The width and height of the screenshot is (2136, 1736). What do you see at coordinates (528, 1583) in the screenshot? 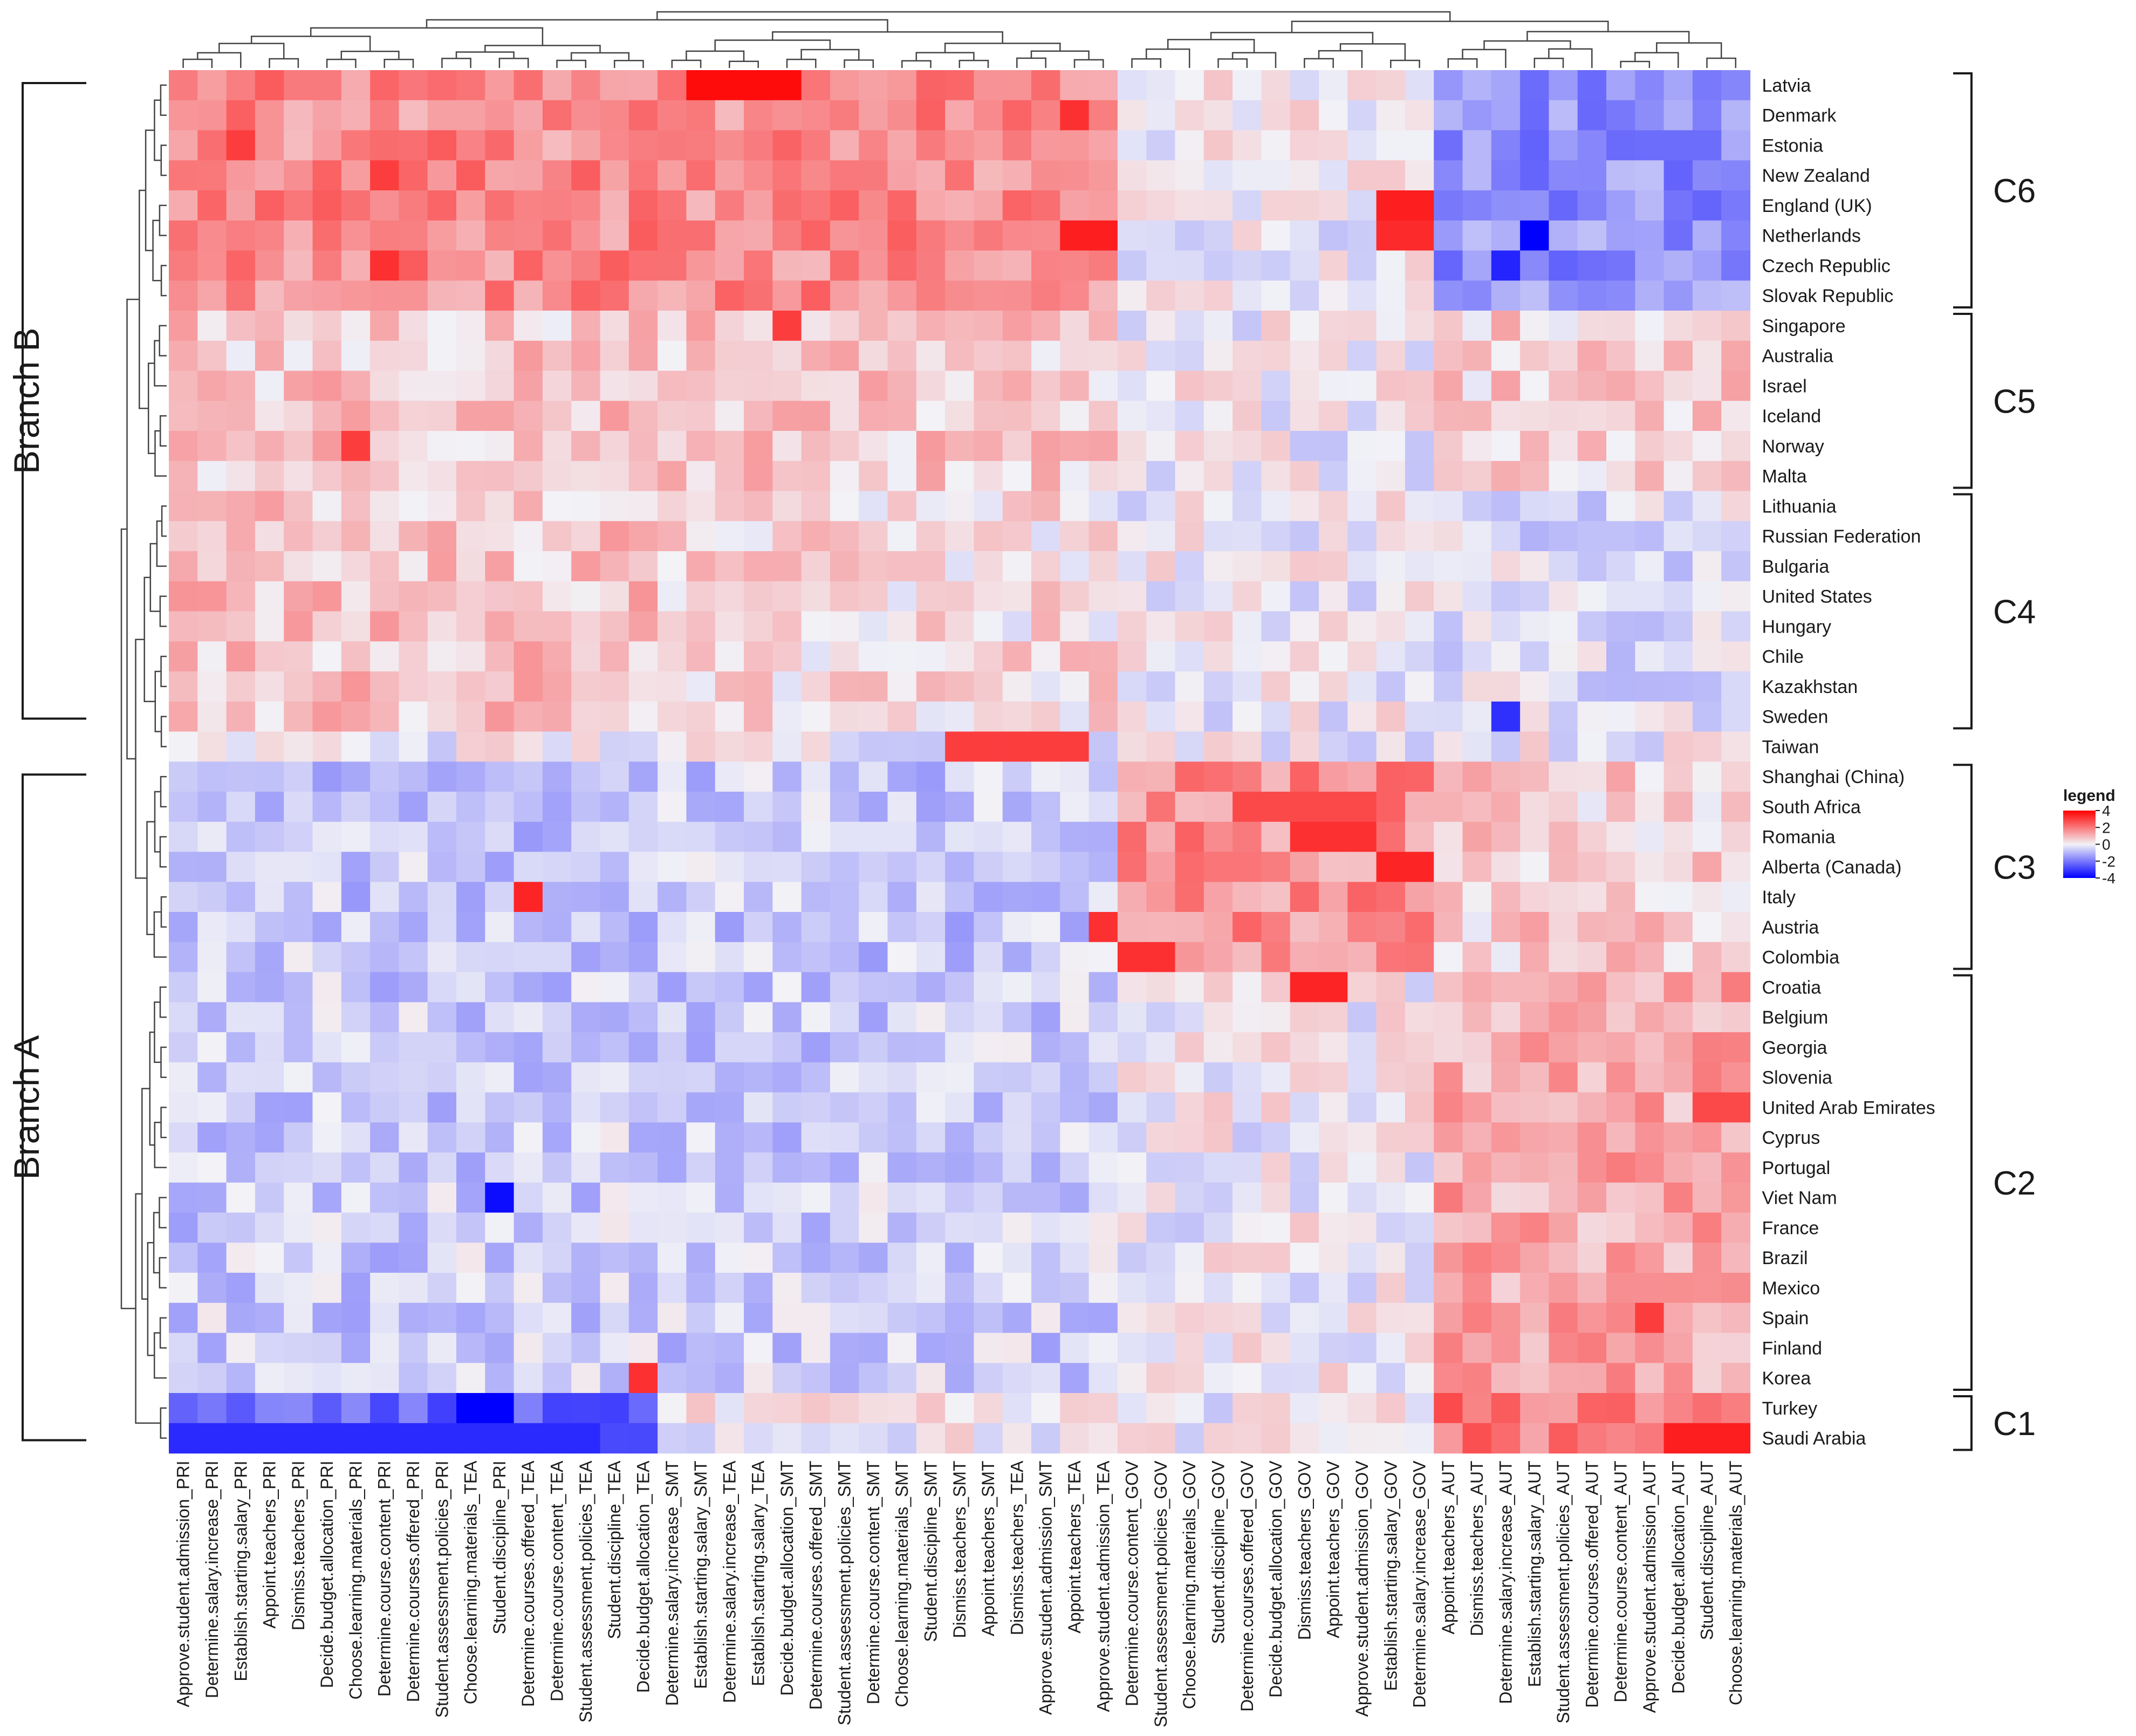
I see `column-label: Determine.courses.offered_TEA` at bounding box center [528, 1583].